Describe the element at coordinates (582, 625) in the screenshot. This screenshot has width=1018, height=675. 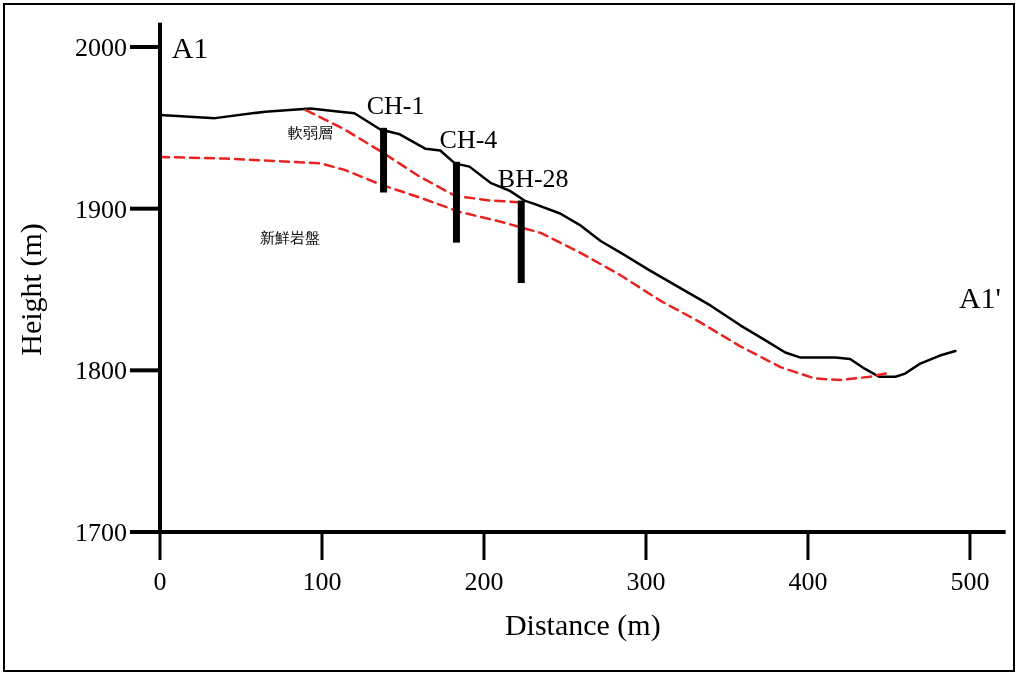
I see `x-axis-title: Distance (m)` at that location.